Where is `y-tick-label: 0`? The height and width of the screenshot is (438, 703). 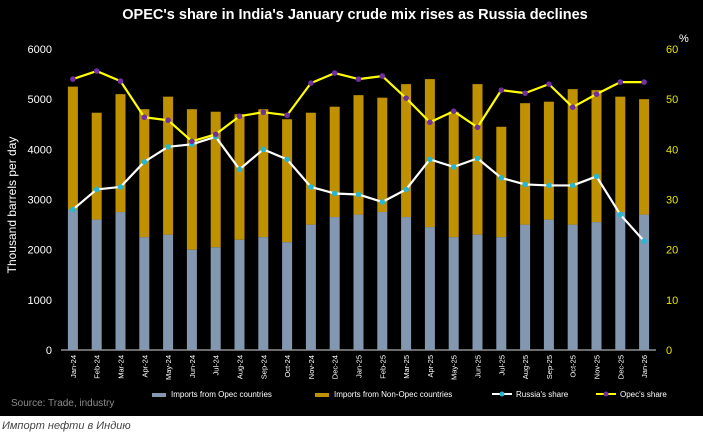 y-tick-label: 0 is located at coordinates (49, 351).